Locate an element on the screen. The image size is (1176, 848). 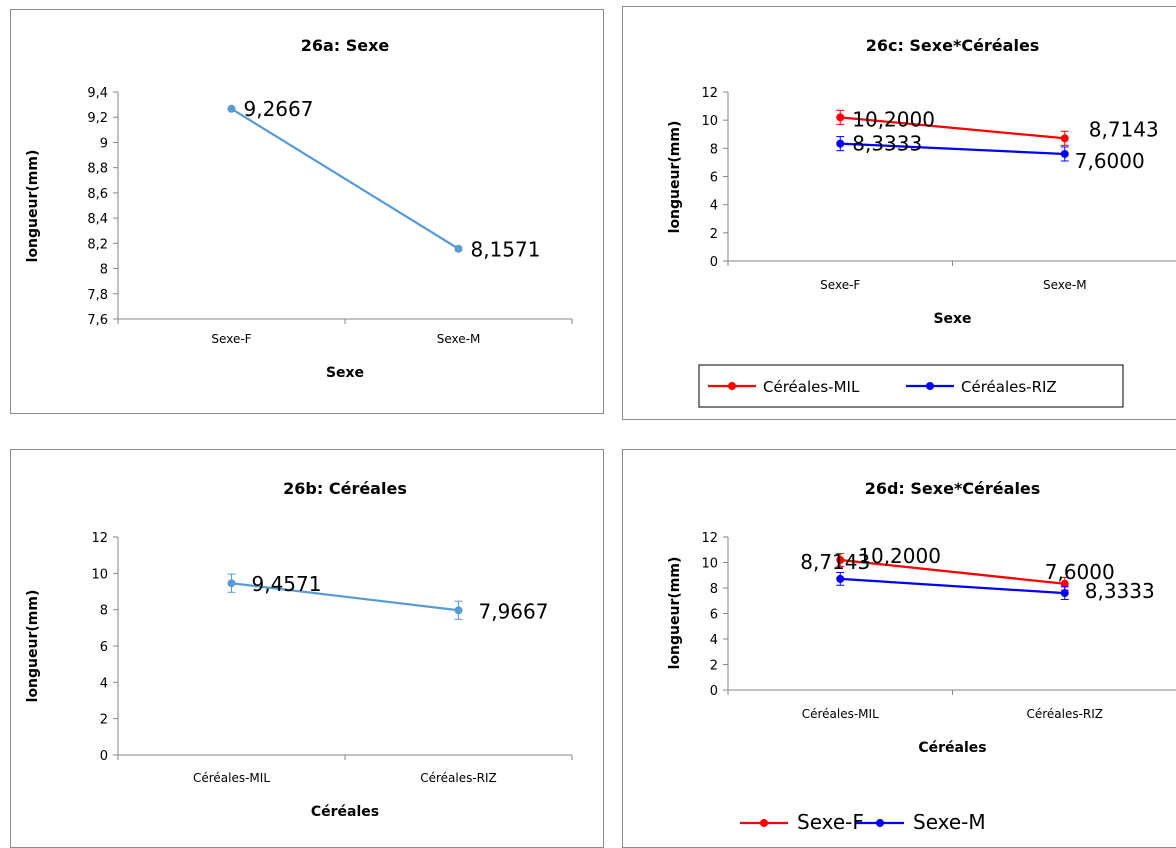
y-tick-label: 8,4 is located at coordinates (97, 219).